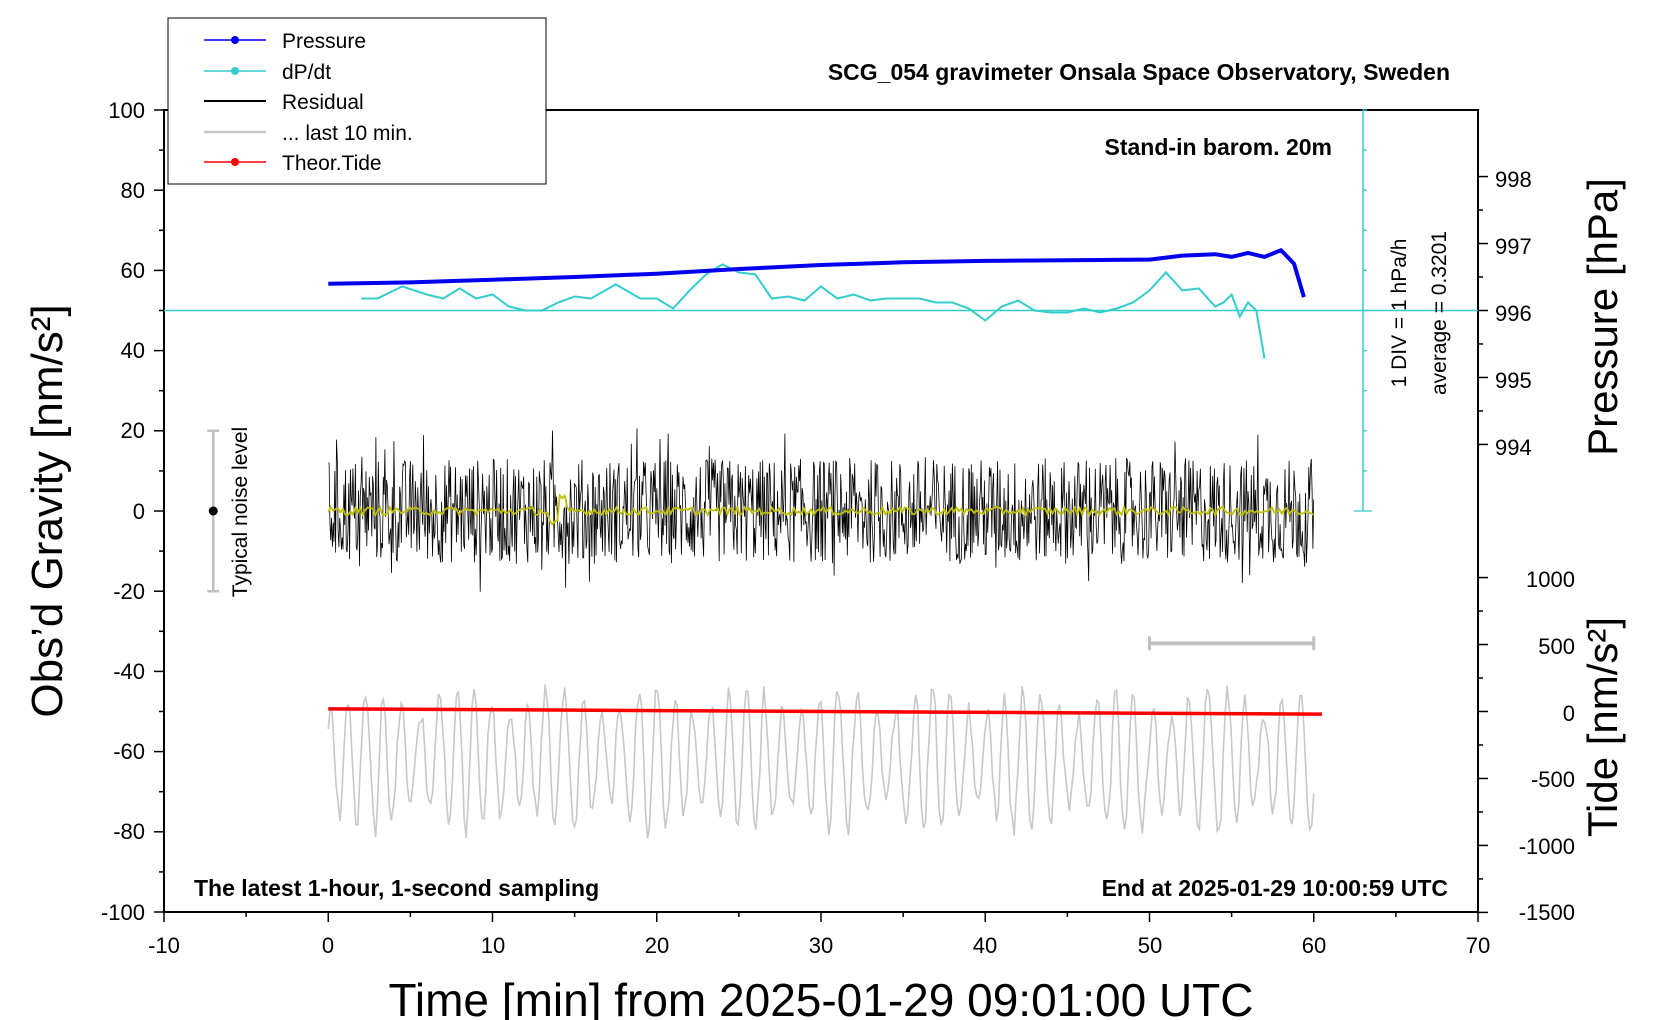 The width and height of the screenshot is (1660, 1020). Describe the element at coordinates (235, 162) in the screenshot. I see `legend-marker-tide` at that location.